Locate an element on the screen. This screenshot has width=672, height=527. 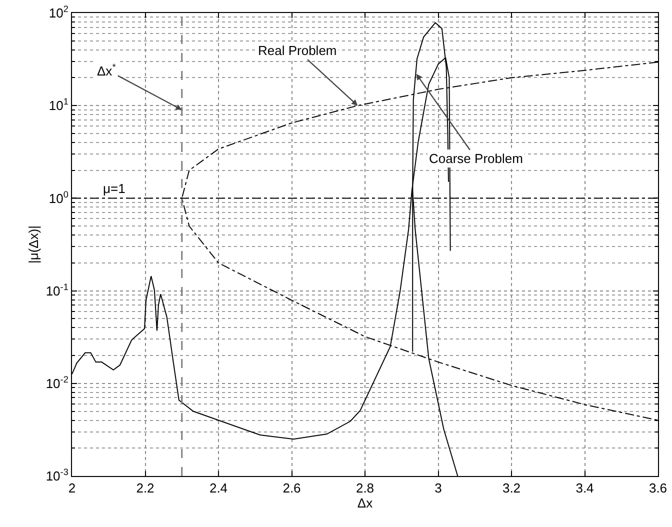
y-tick-label: 10$^{0}$ is located at coordinates (58, 197).